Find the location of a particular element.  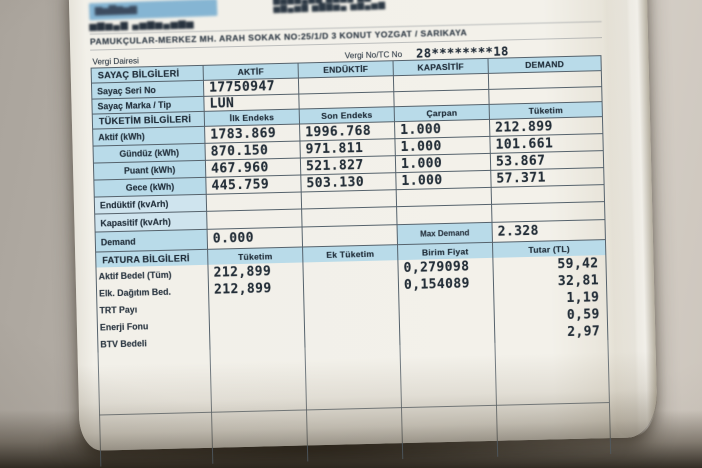

son-endeks-value: 503.130 is located at coordinates (348, 182).